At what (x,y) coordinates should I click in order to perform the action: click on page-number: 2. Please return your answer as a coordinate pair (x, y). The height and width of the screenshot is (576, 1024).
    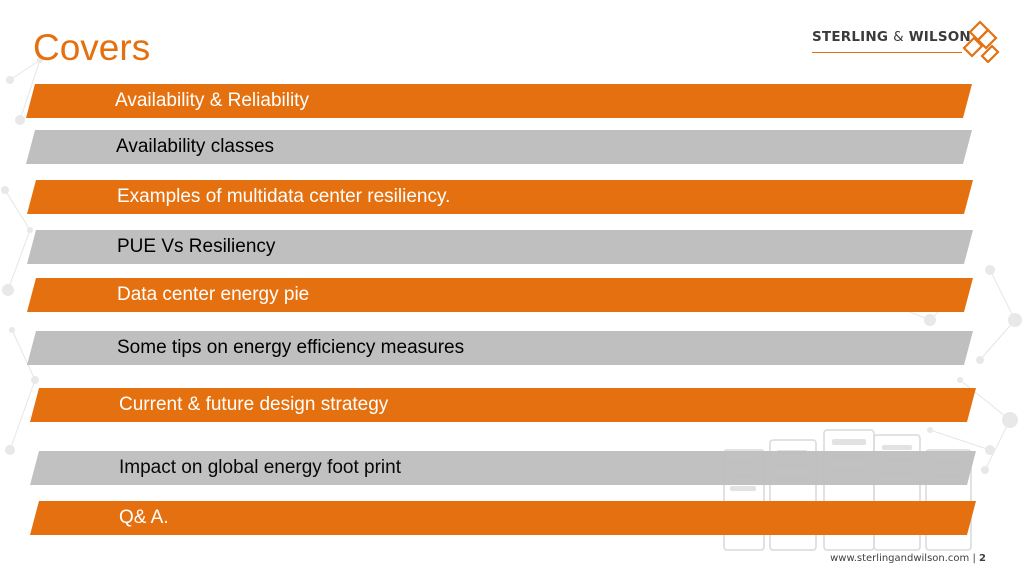
    Looking at the image, I should click on (982, 558).